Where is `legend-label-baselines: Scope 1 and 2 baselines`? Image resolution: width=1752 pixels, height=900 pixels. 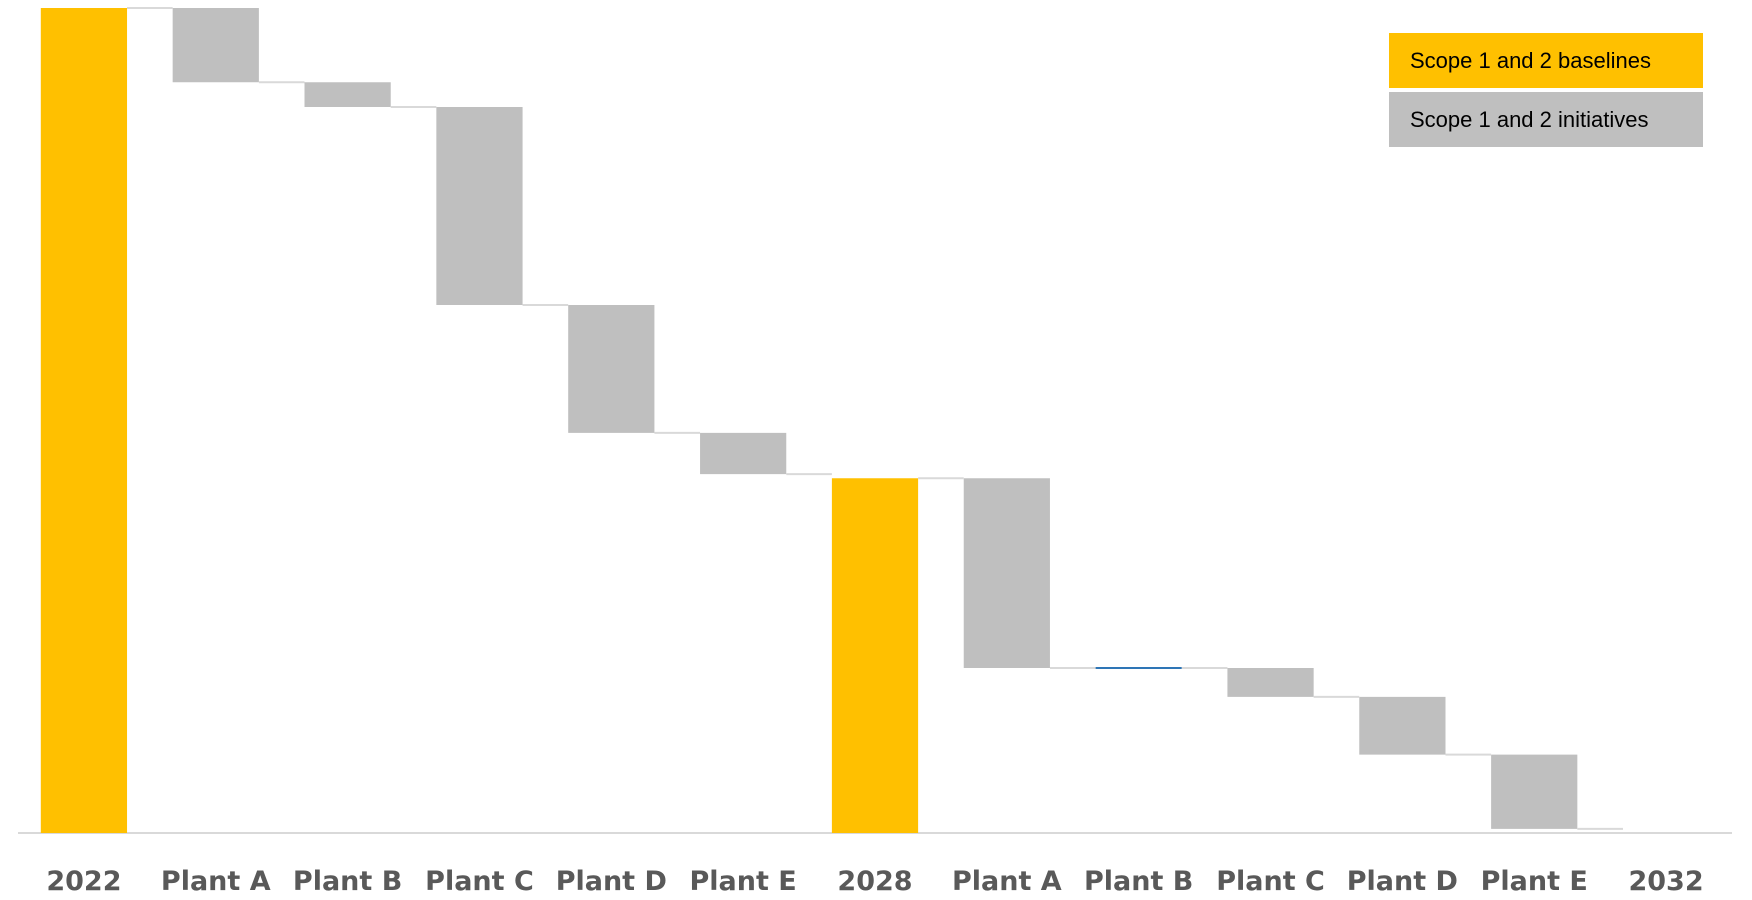 legend-label-baselines: Scope 1 and 2 baselines is located at coordinates (1530, 60).